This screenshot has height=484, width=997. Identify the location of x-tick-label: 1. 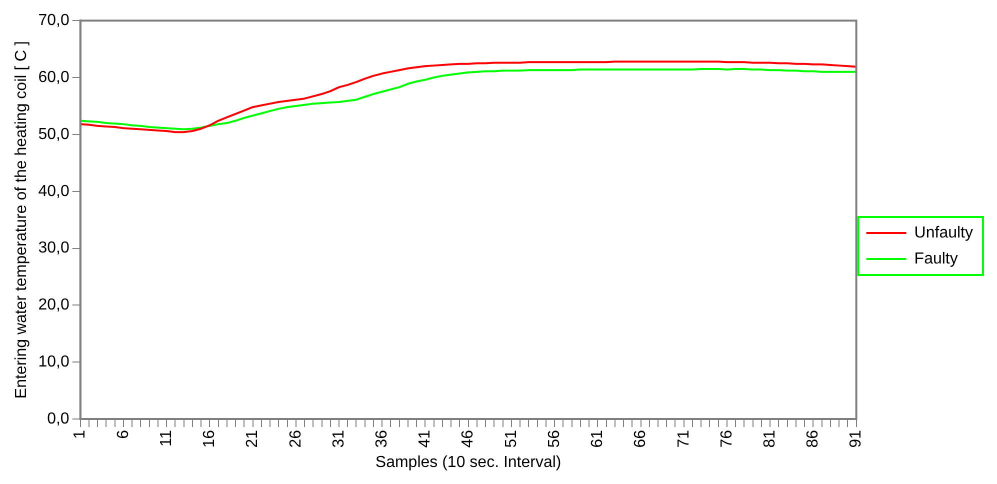
(80, 434).